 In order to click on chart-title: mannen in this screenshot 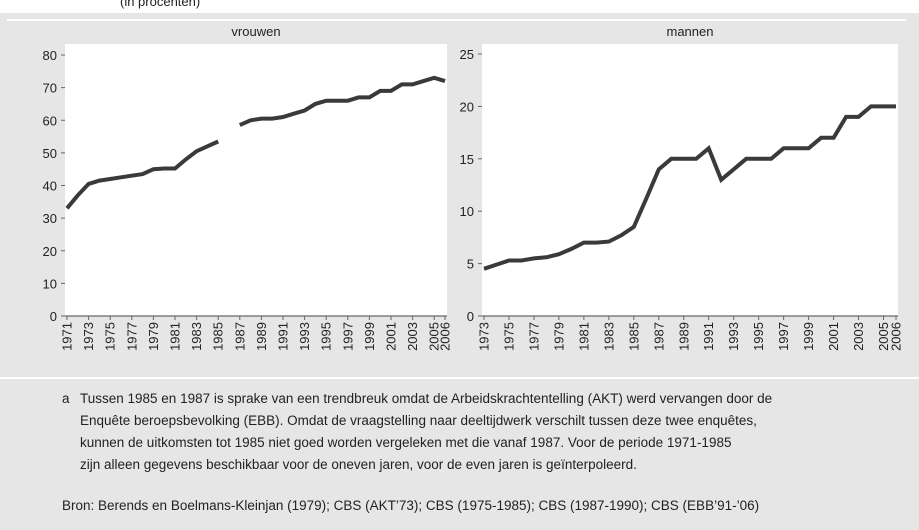, I will do `click(690, 31)`.